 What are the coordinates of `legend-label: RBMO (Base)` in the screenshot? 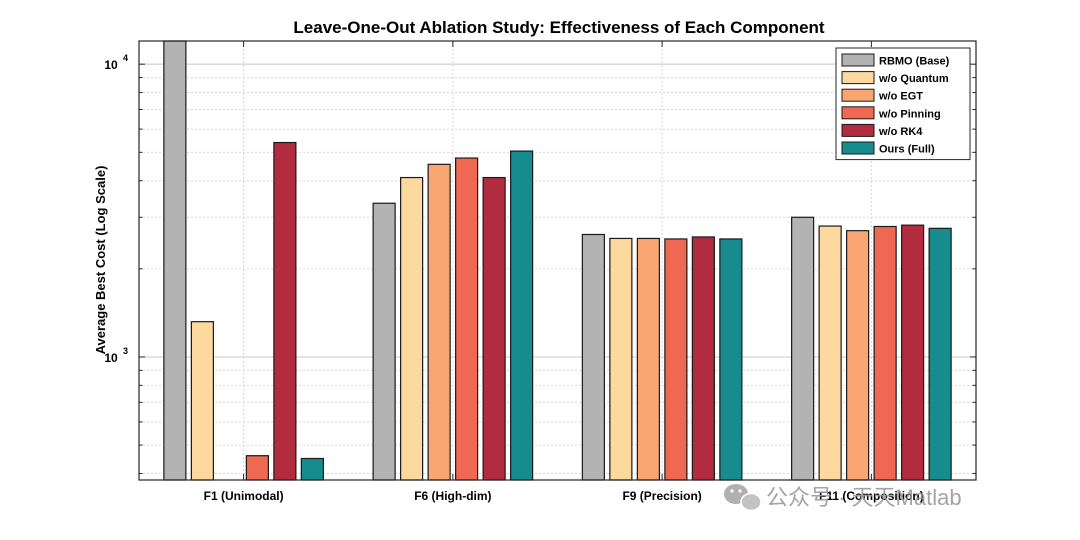 It's located at (914, 62).